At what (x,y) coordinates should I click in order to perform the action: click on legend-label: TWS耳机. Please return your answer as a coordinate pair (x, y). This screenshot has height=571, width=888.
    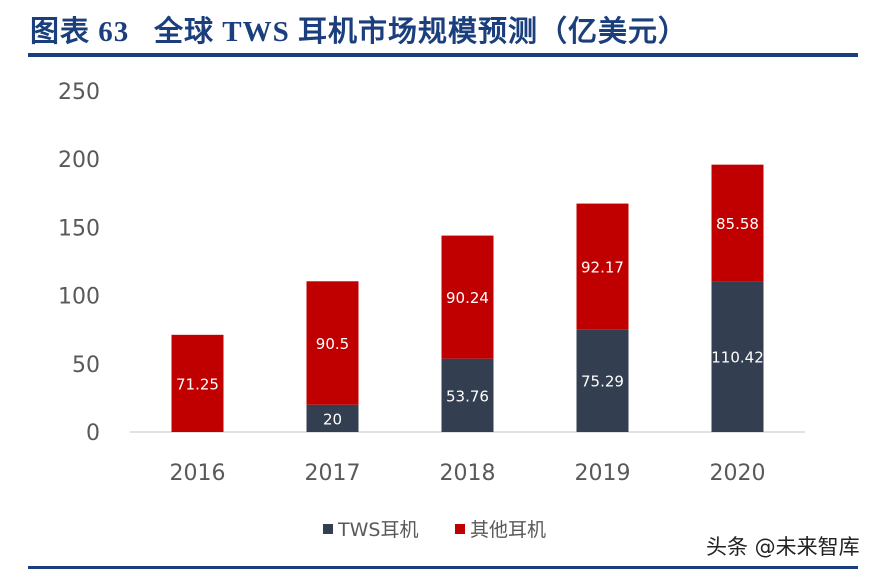
    Looking at the image, I should click on (377, 530).